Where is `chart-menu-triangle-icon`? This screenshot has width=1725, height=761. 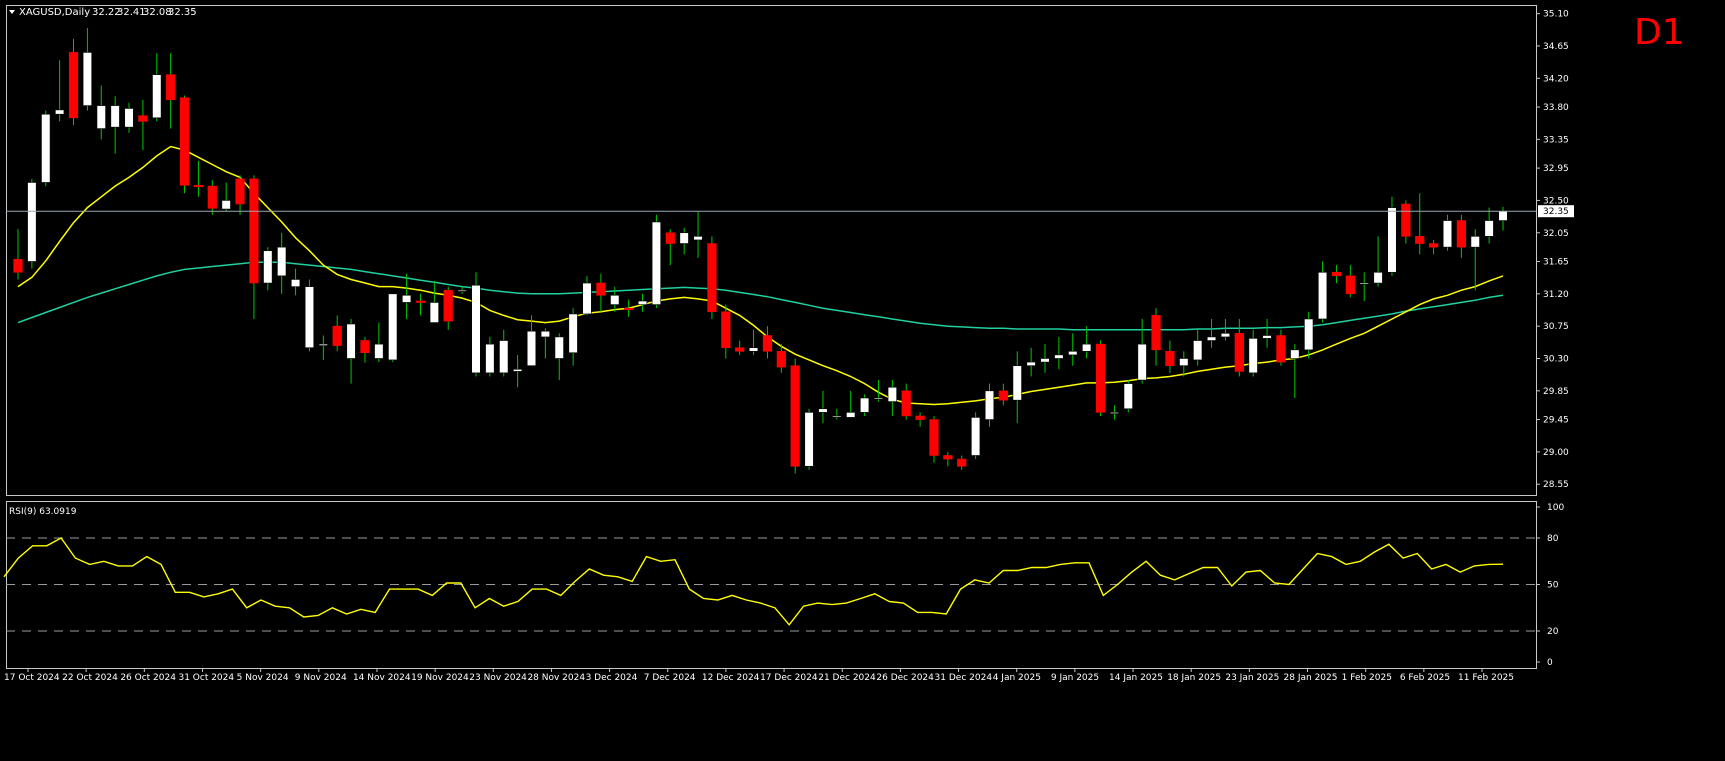
chart-menu-triangle-icon is located at coordinates (12, 12).